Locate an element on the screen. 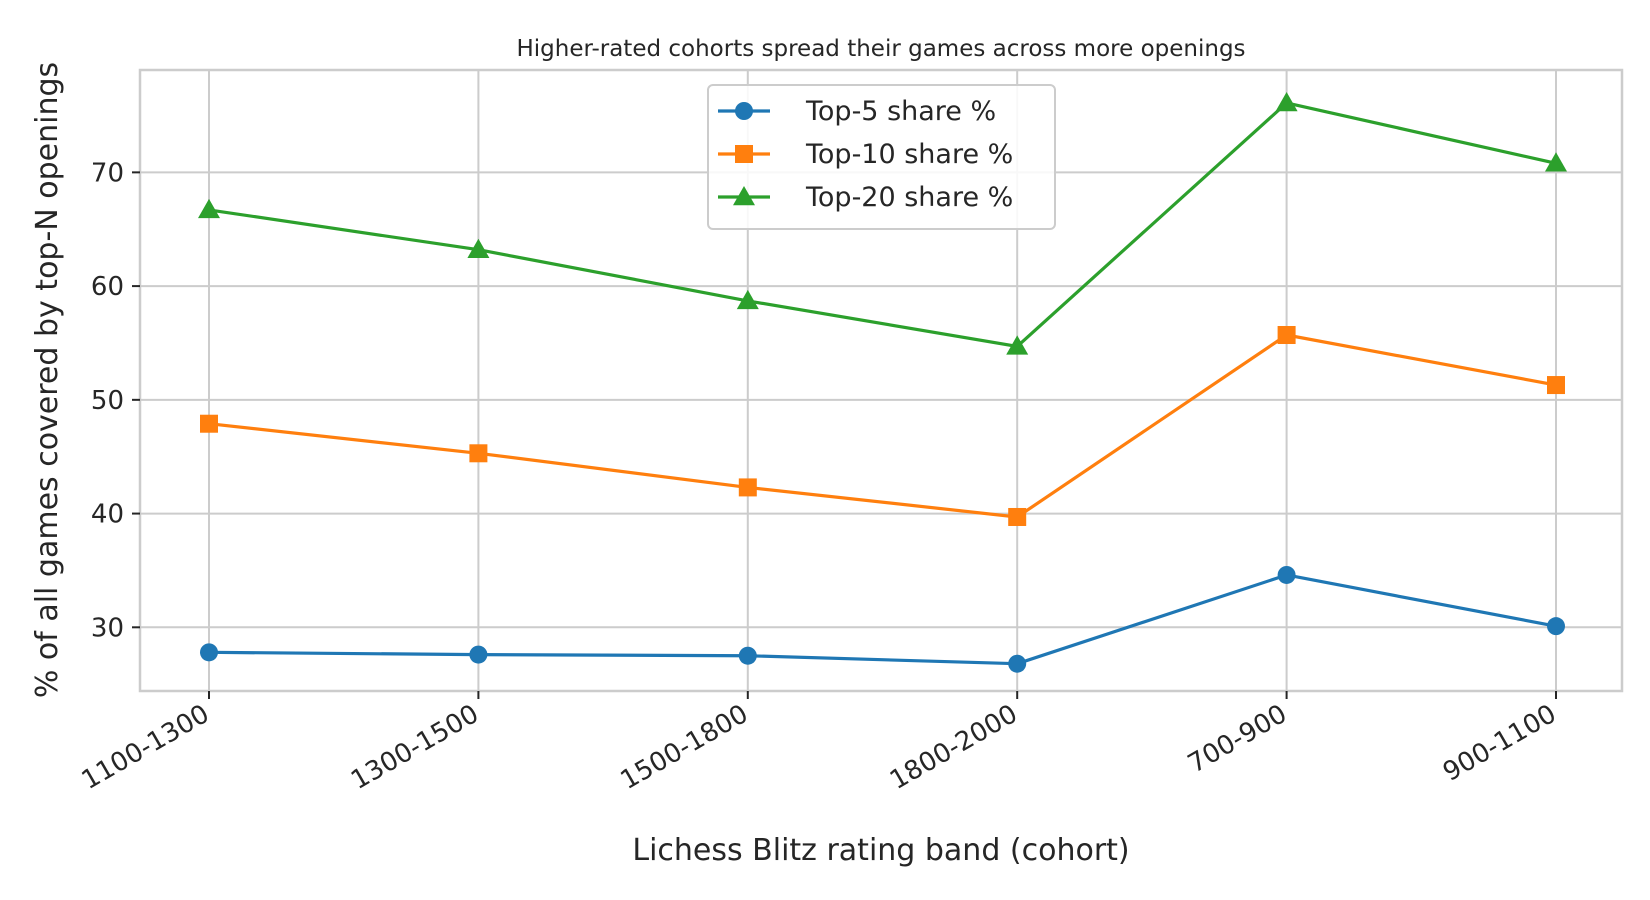  legend-label: Top-5 share % is located at coordinates (900, 111).